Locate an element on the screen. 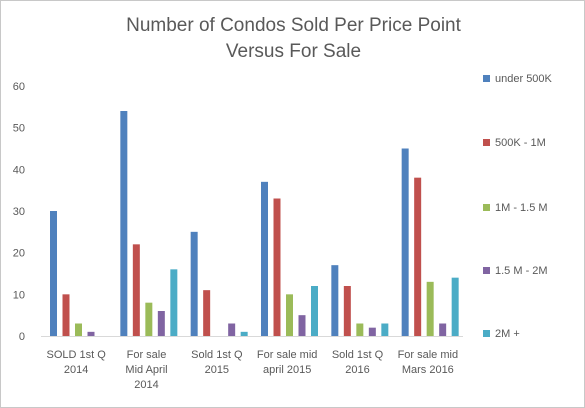  y-tick-label: 60 is located at coordinates (19, 87).